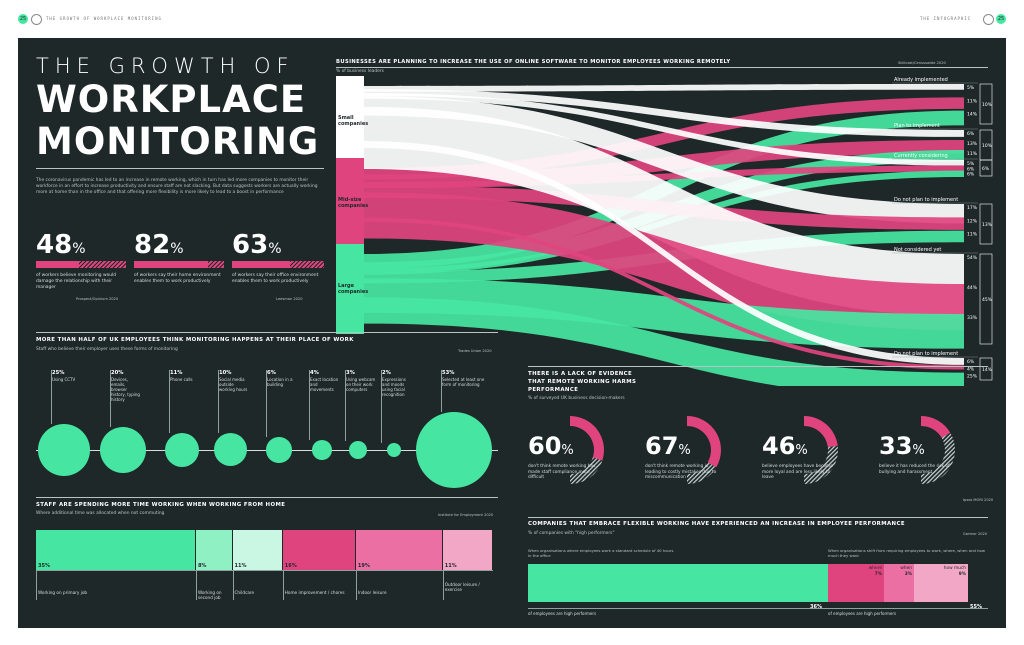 This screenshot has height=645, width=1024. Describe the element at coordinates (271, 373) in the screenshot. I see `bubble-pct: 6%` at that location.